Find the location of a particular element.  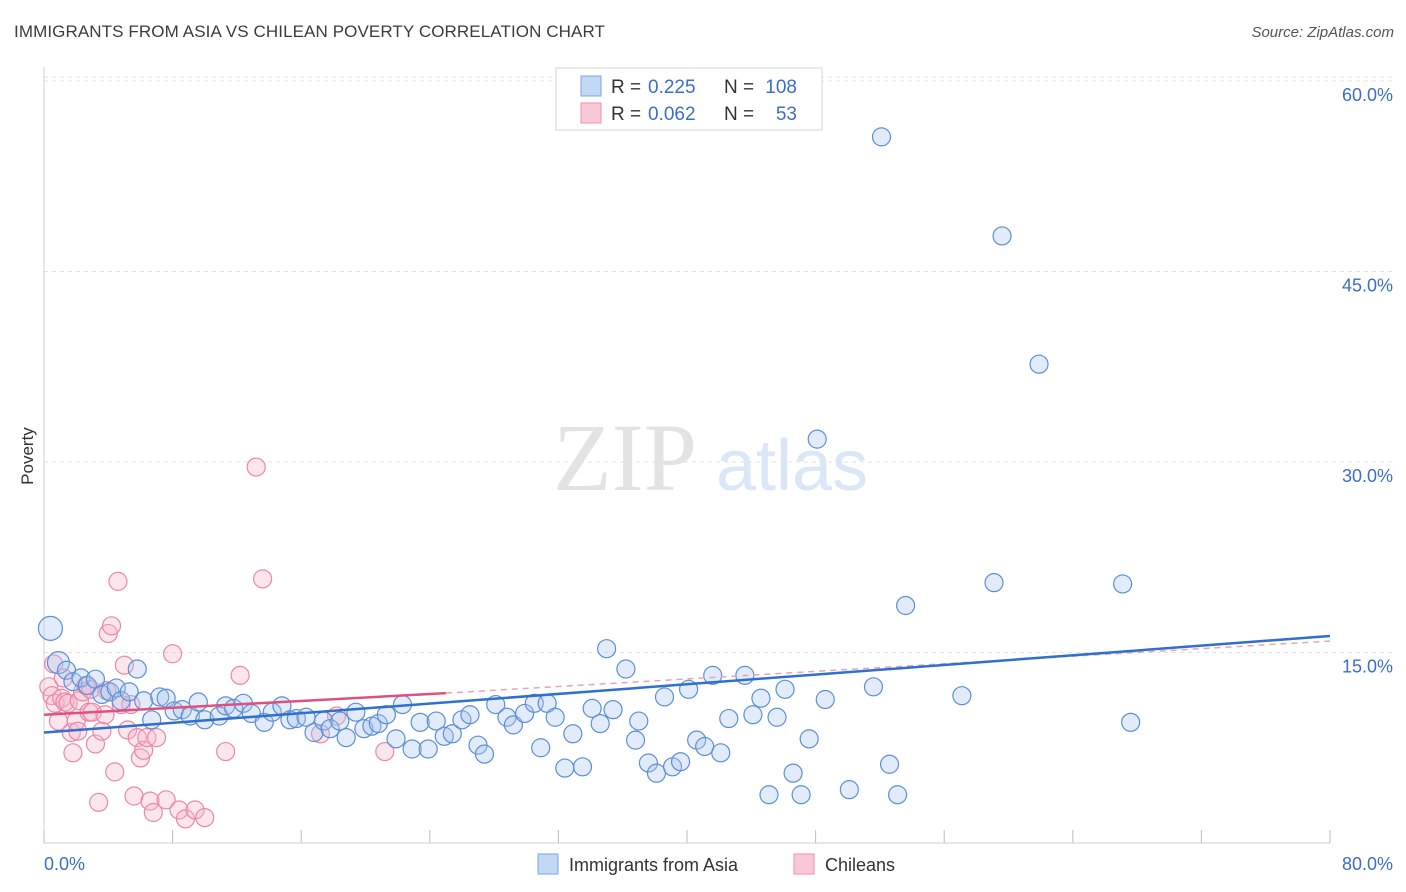

x-tick-label-min: 0.0% is located at coordinates (64, 864).